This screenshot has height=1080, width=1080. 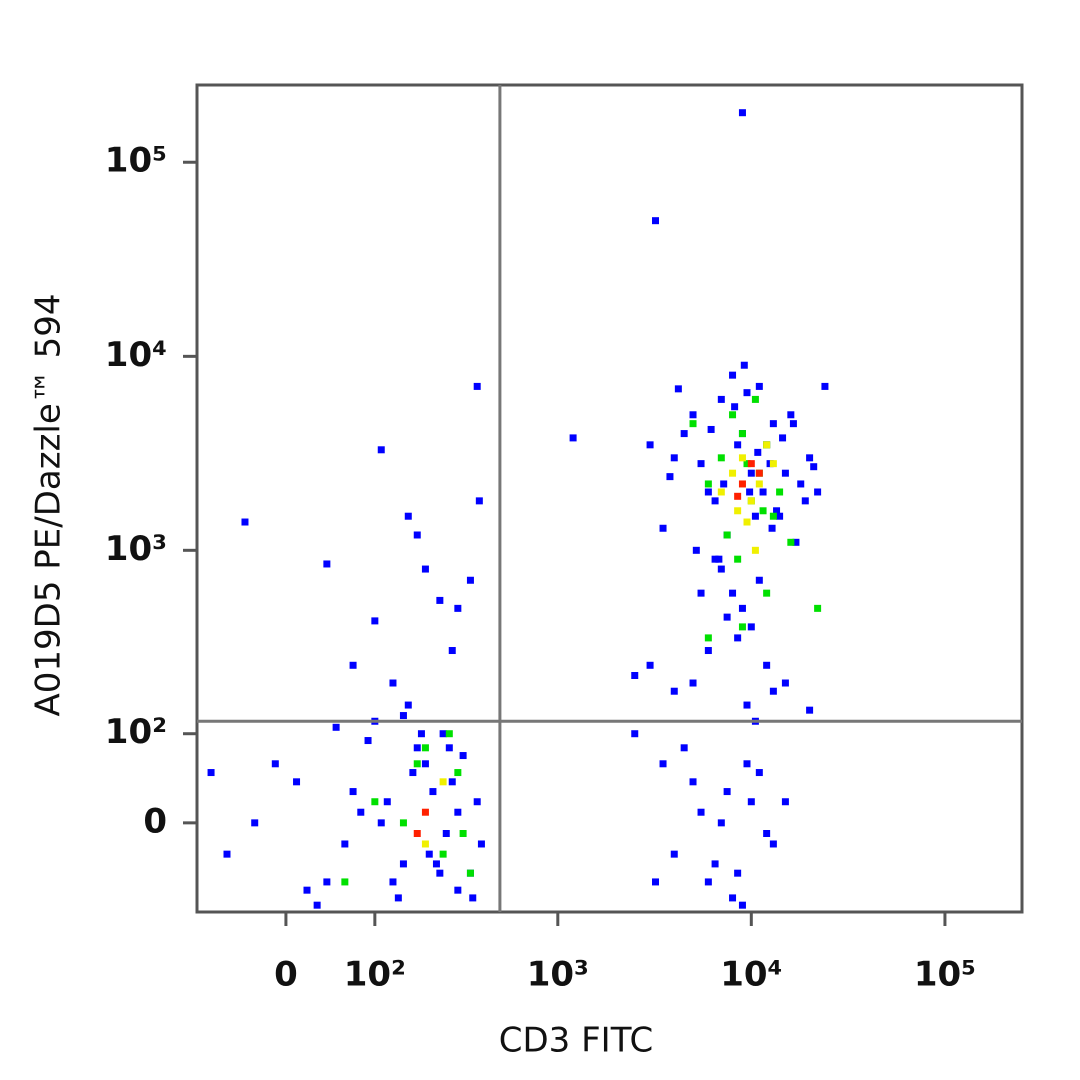 What do you see at coordinates (136, 355) in the screenshot?
I see `y-tick-label: 10⁴` at bounding box center [136, 355].